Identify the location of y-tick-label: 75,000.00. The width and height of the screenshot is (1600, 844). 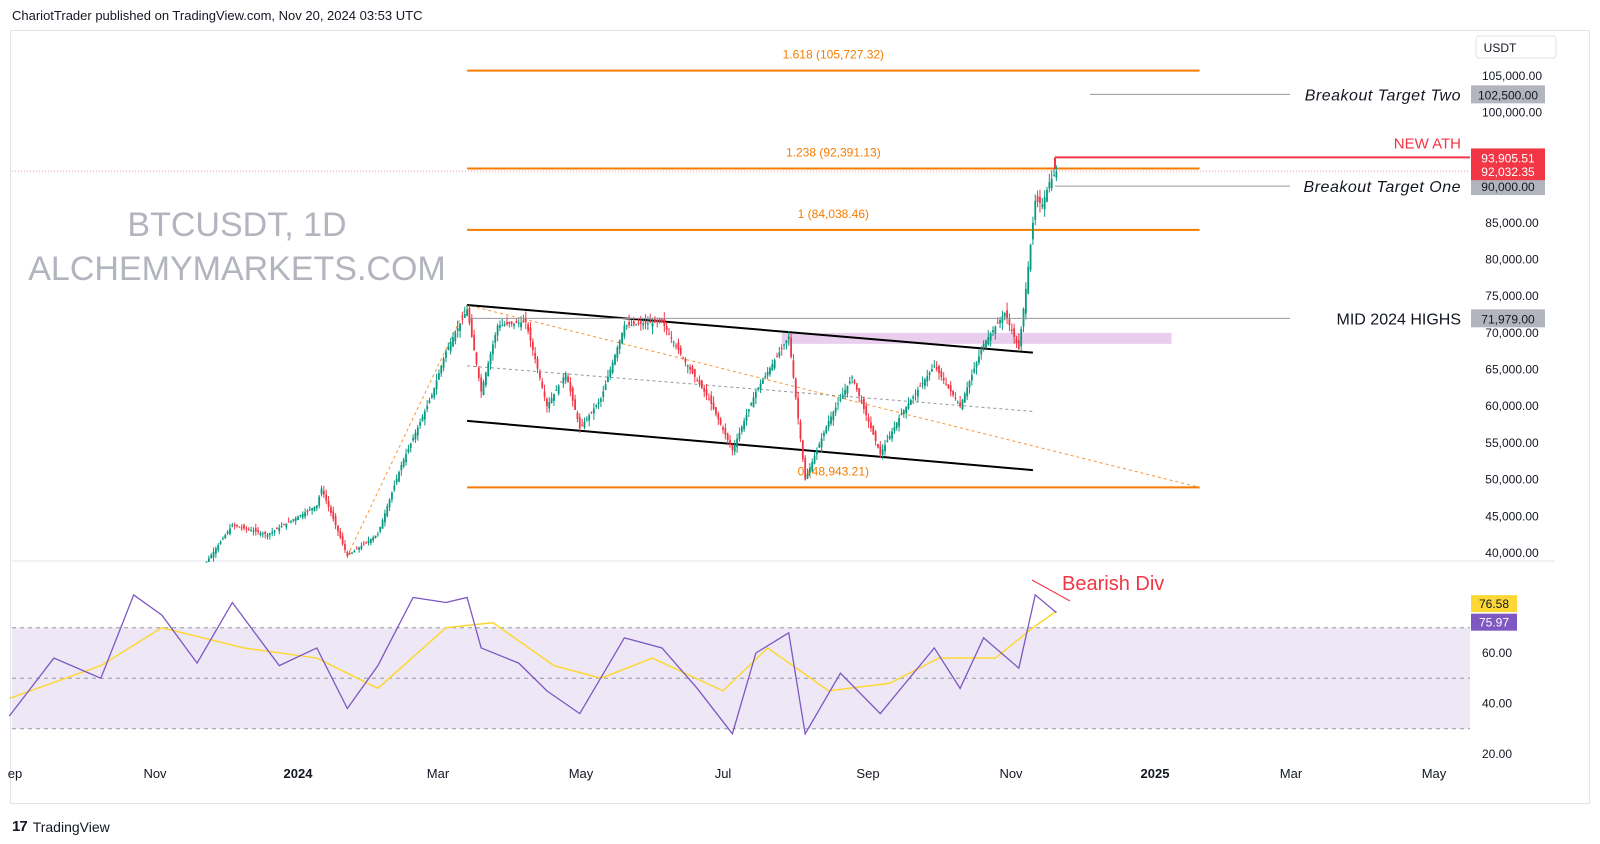
(1512, 296).